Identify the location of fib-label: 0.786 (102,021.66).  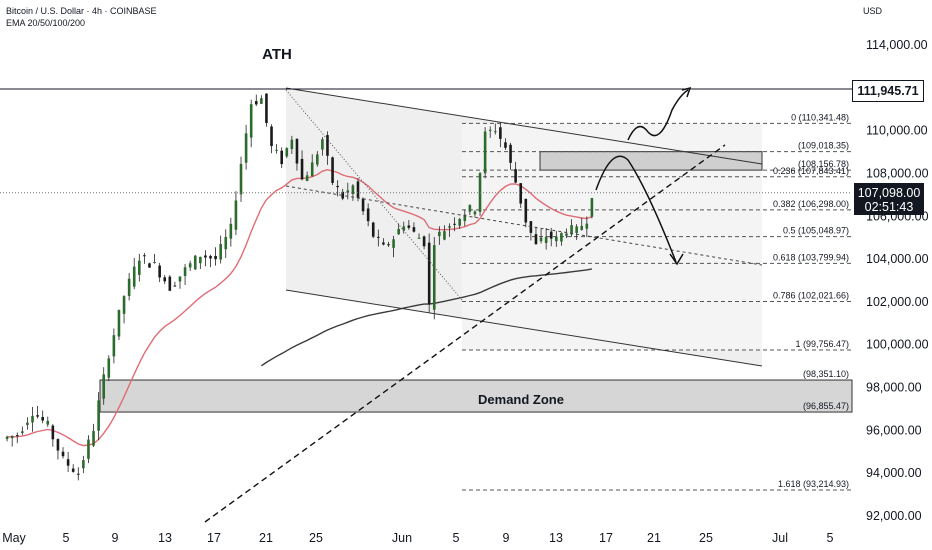
(811, 295).